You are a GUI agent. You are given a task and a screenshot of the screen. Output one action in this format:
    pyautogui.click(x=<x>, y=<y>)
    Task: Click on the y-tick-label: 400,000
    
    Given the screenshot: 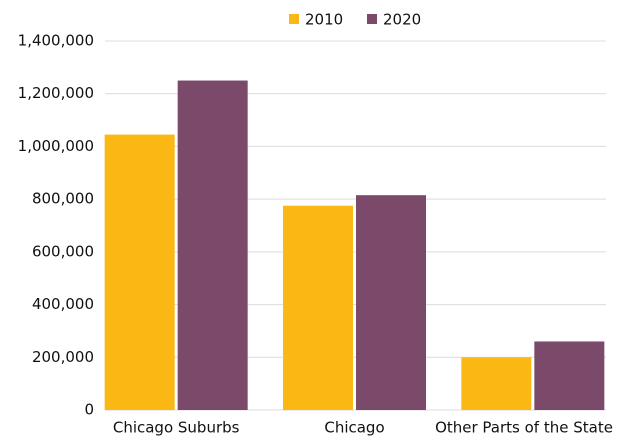 What is the action you would take?
    pyautogui.click(x=63, y=304)
    